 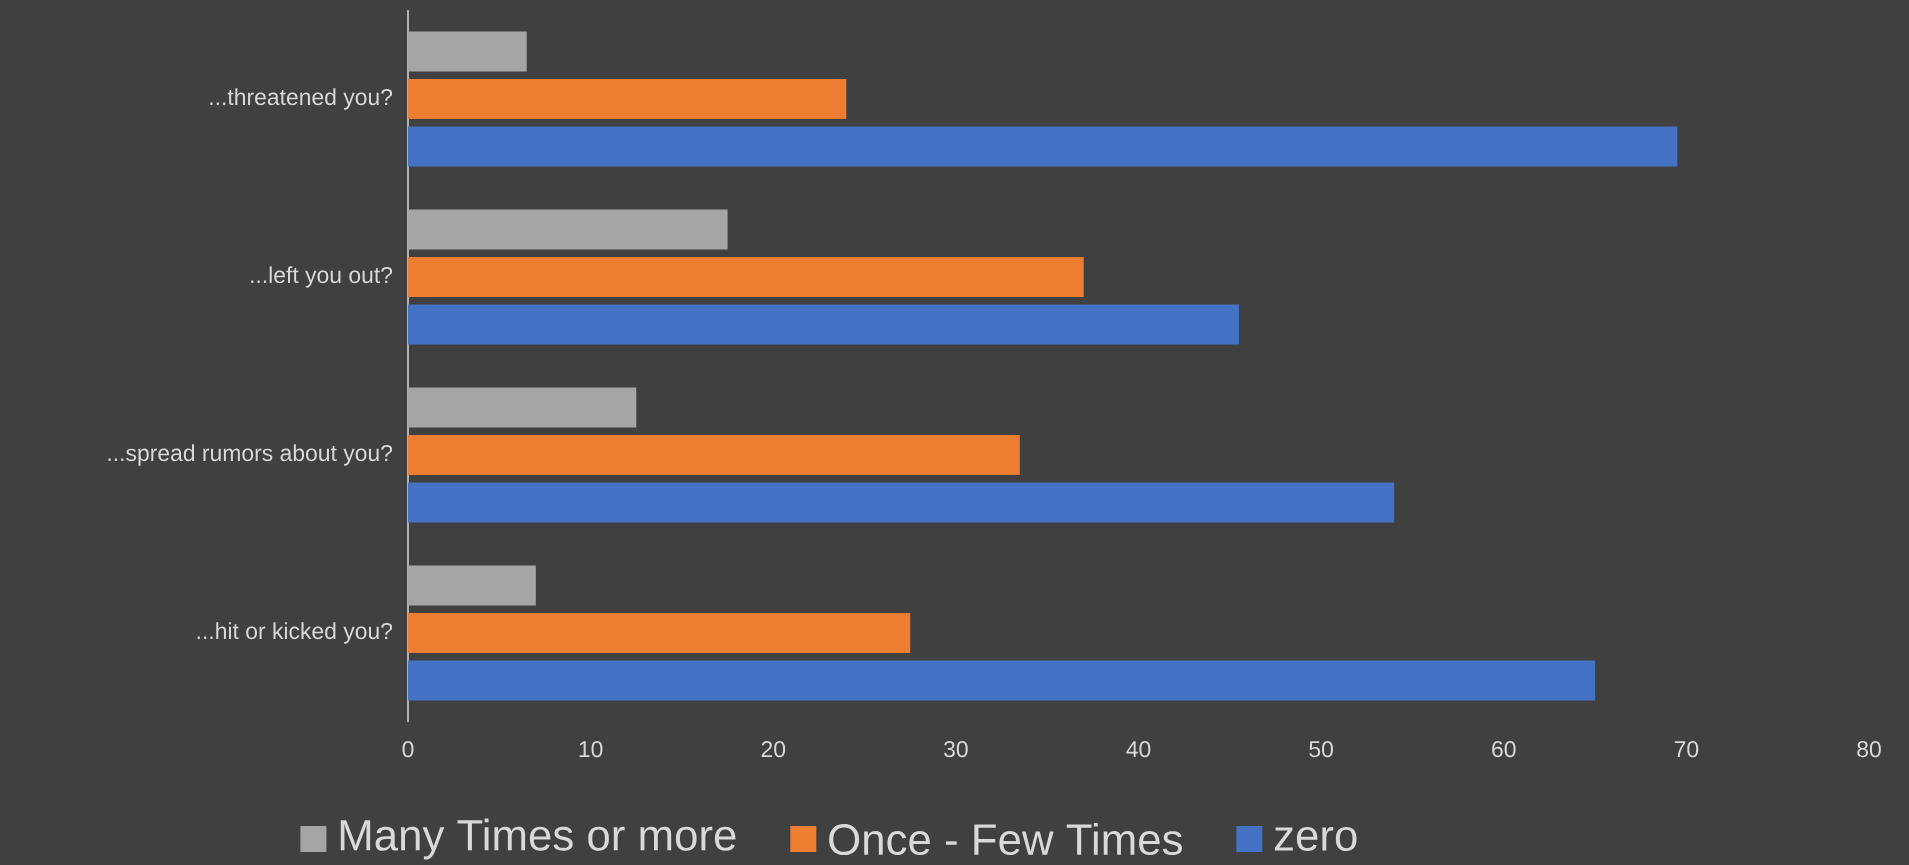 I want to click on x-tick-label: 10, so click(x=591, y=749).